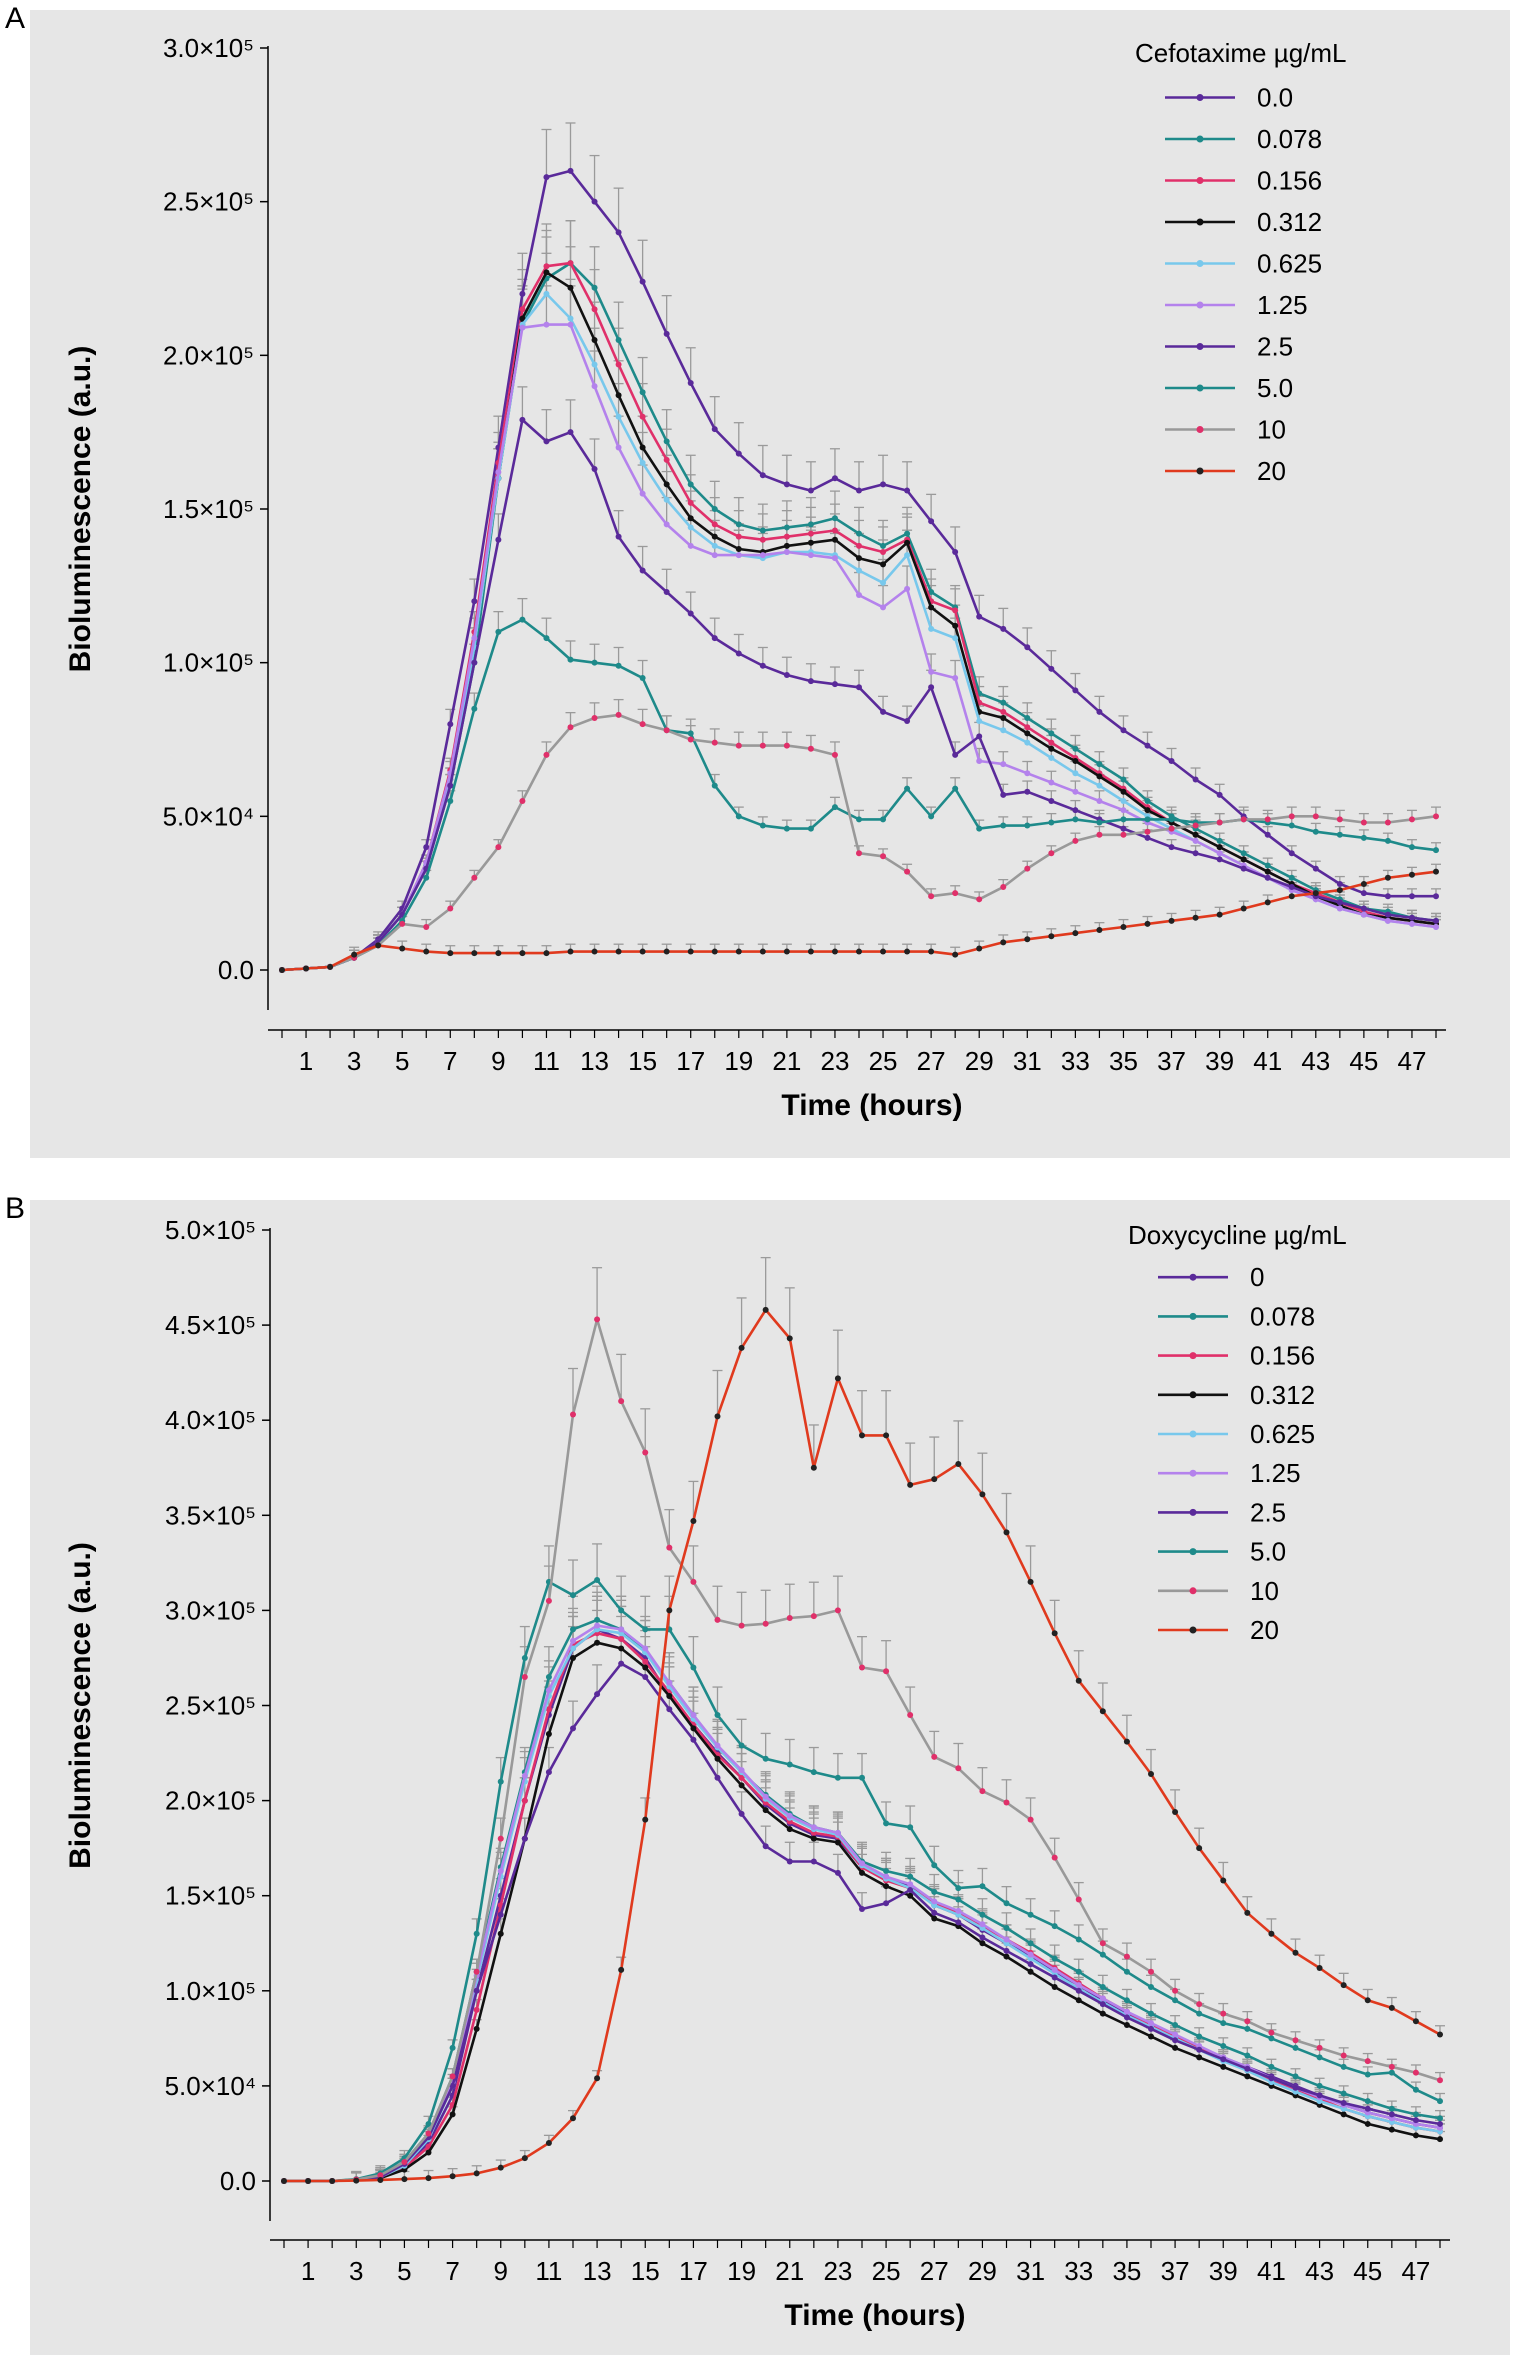 The width and height of the screenshot is (1535, 2366). Describe the element at coordinates (1264, 1591) in the screenshot. I see `legend-label: 10` at that location.